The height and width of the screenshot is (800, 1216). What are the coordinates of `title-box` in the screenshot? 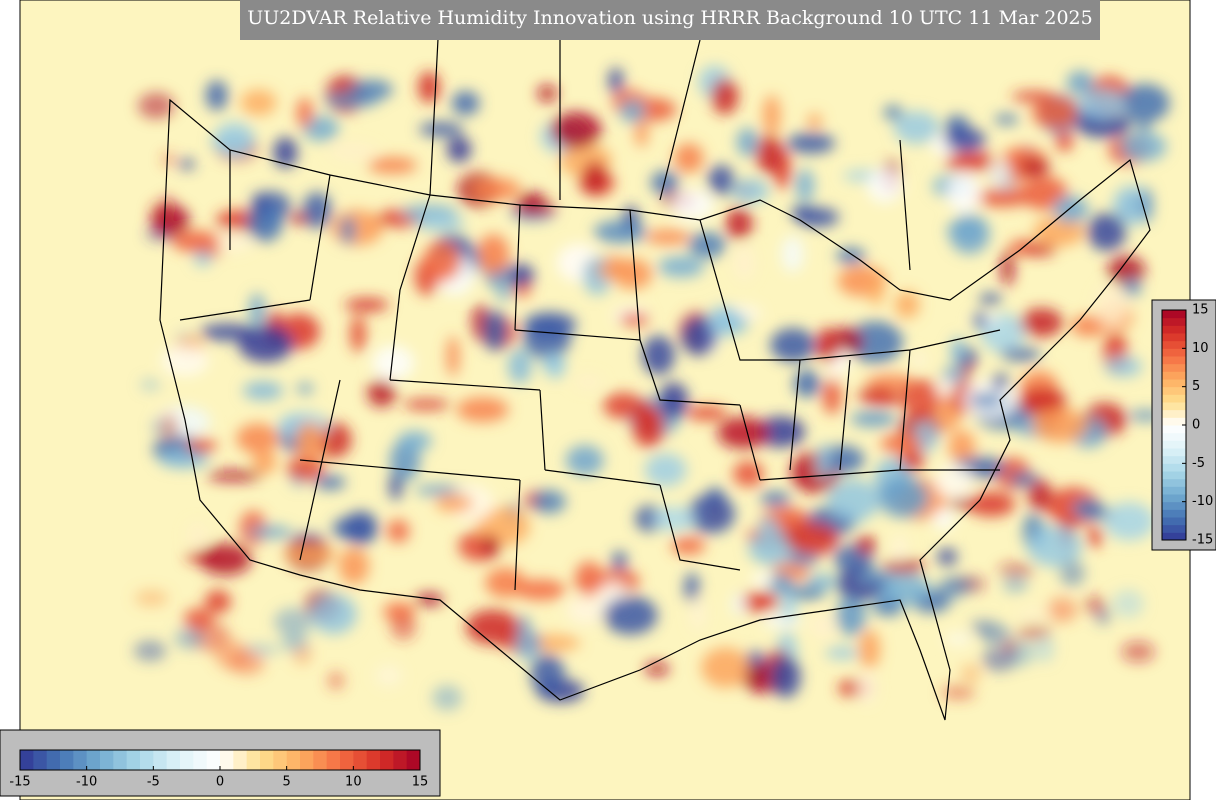 It's located at (670, 20).